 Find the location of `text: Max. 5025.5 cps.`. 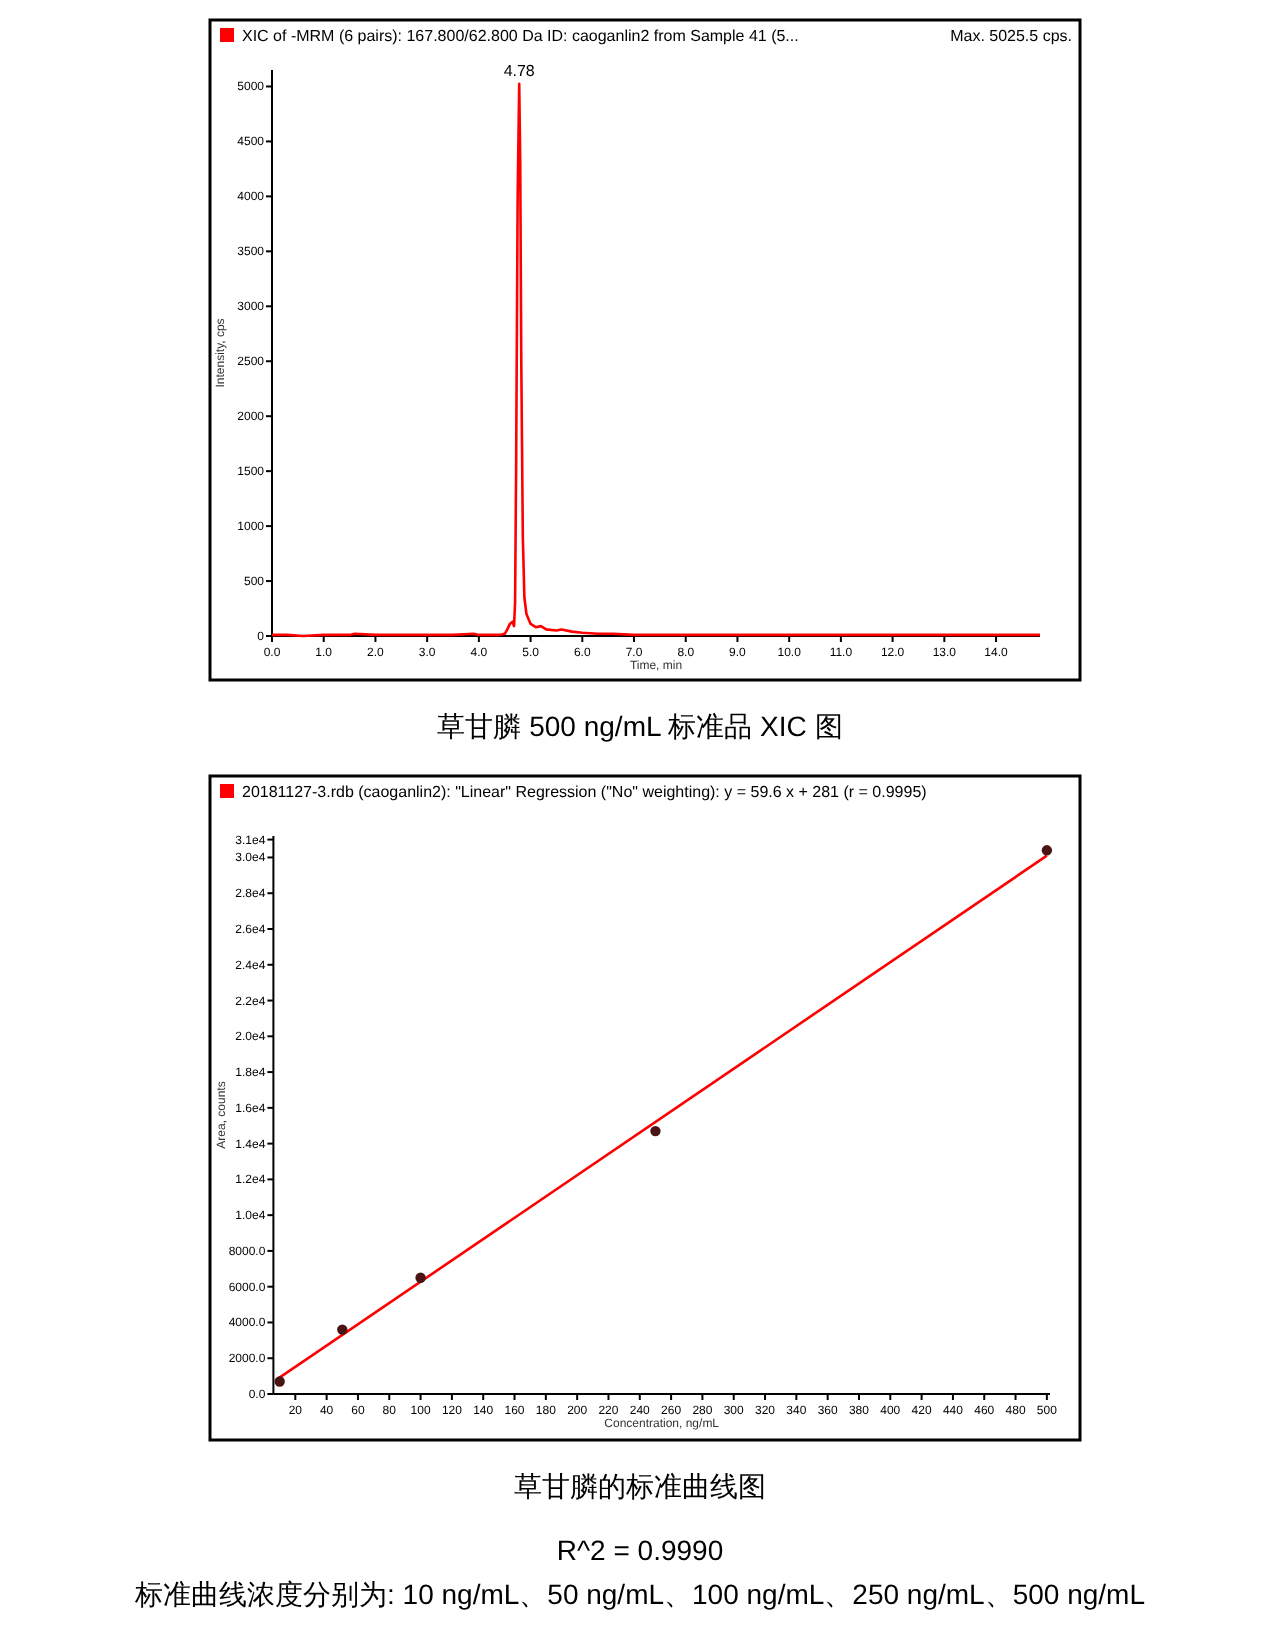

text: Max. 5025.5 cps. is located at coordinates (1011, 36).